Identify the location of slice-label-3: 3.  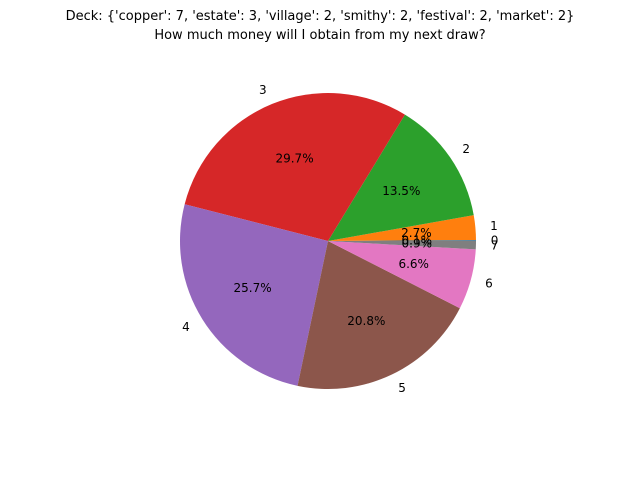
(263, 90).